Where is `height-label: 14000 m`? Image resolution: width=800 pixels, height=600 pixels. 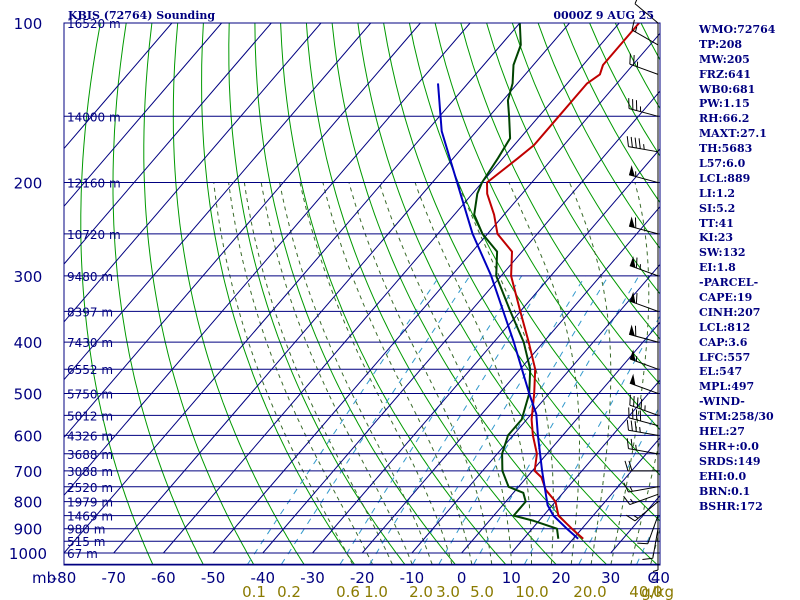
height-label: 14000 m is located at coordinates (94, 117).